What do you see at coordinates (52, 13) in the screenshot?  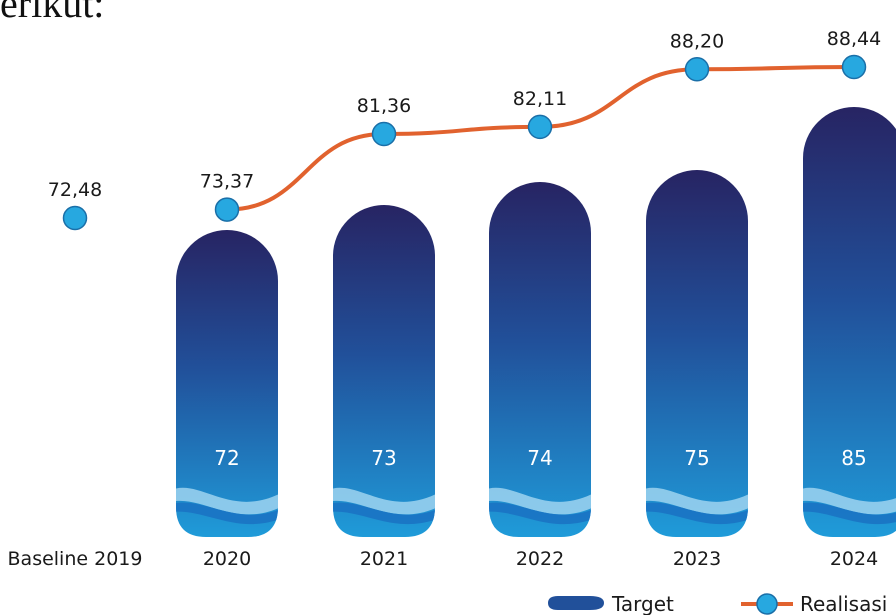 I see `clipped-heading-text: erikut:` at bounding box center [52, 13].